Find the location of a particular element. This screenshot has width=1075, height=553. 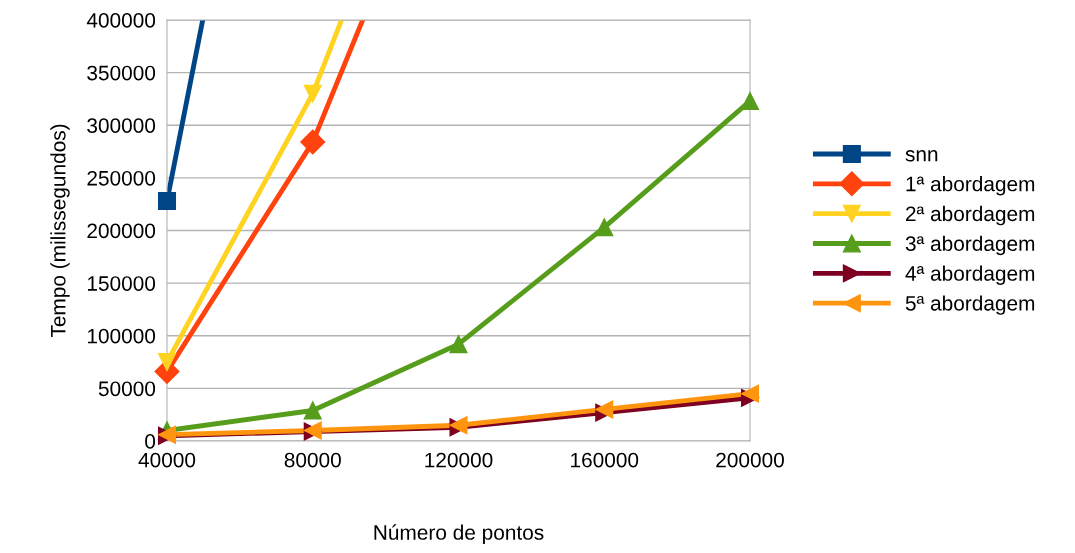

x-tick-label: 120000 is located at coordinates (459, 460).